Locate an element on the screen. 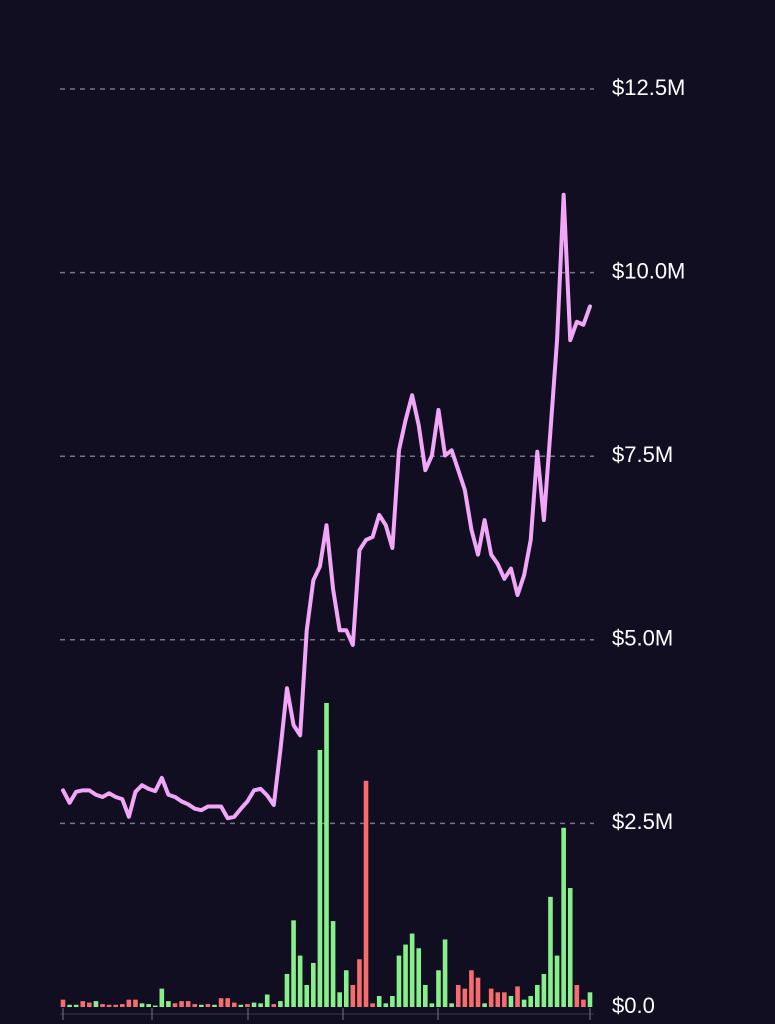 The image size is (775, 1024). x-axis is located at coordinates (327, 1014).